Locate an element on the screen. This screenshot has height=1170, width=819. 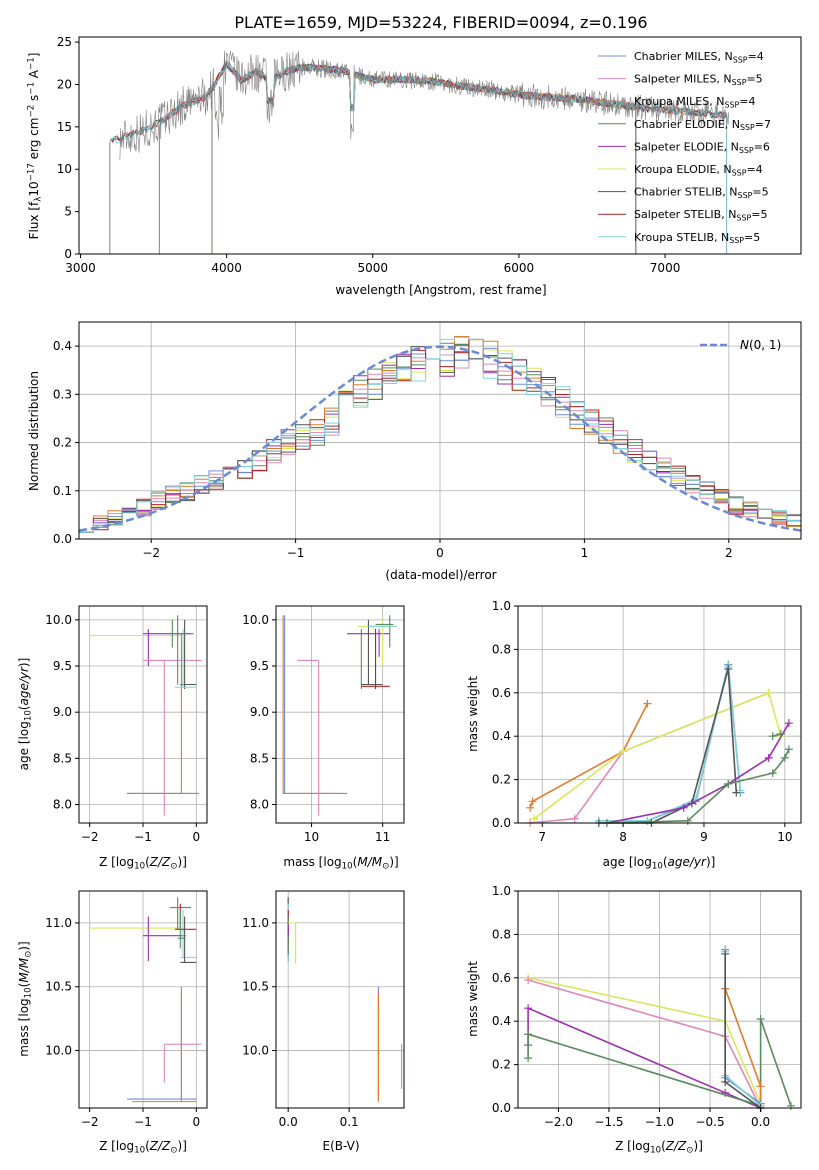
z-age-series is located at coordinates (145, 715).